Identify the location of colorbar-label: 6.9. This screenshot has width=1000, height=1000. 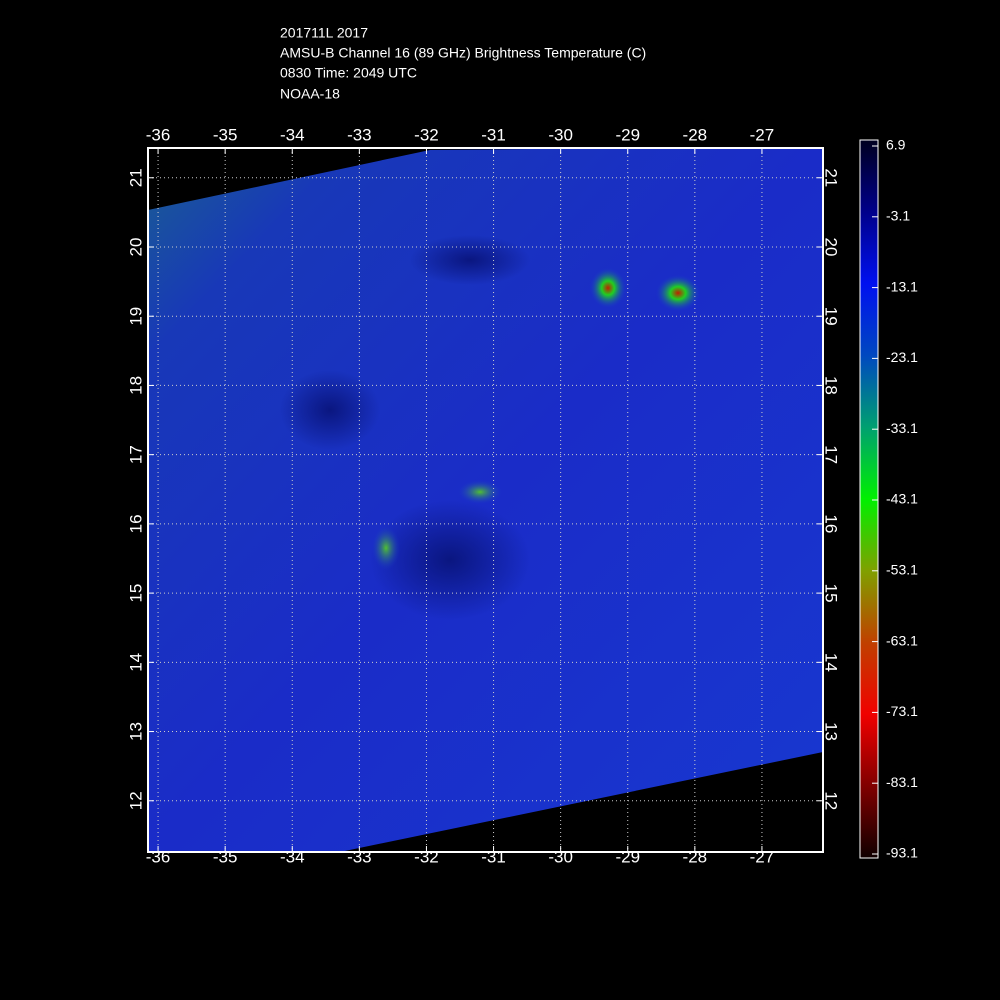
(896, 145).